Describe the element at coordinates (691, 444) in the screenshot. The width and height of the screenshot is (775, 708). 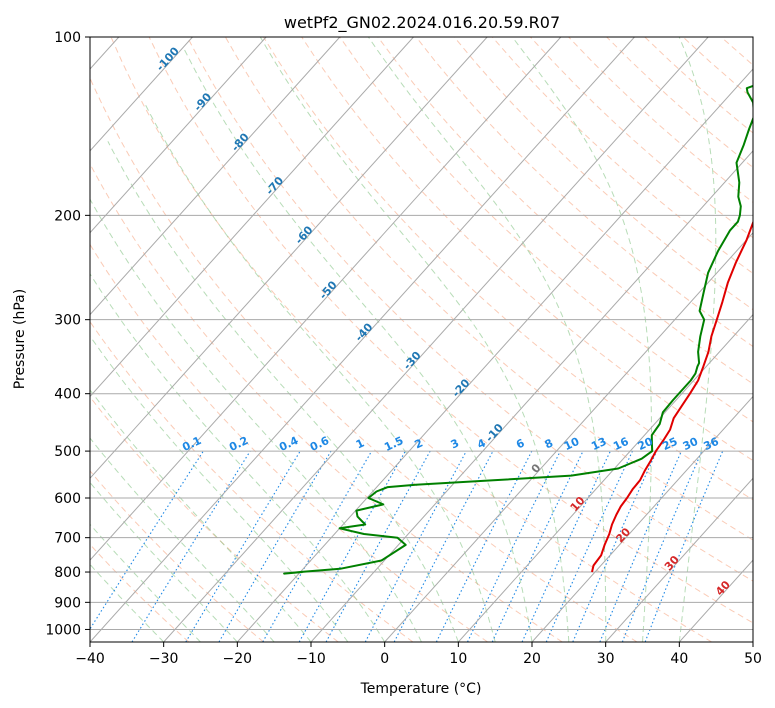
I see `mixing-ratio-label: 30` at that location.